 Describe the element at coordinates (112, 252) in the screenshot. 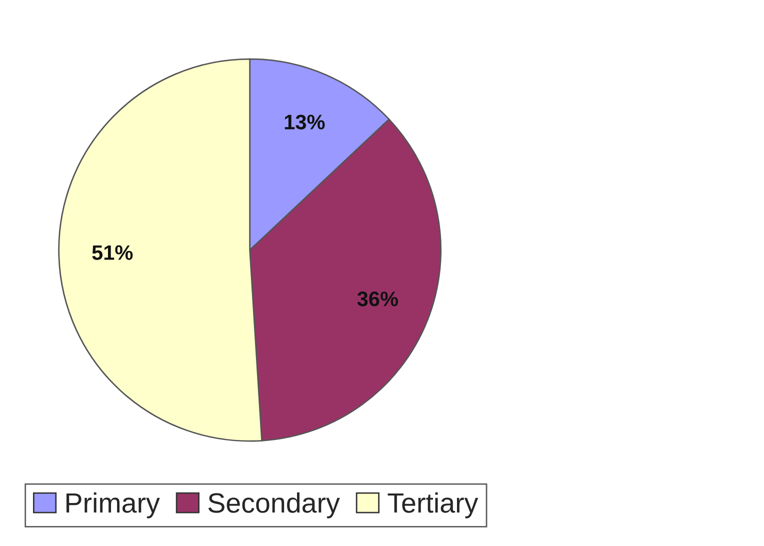

I see `data-label: 51%` at that location.